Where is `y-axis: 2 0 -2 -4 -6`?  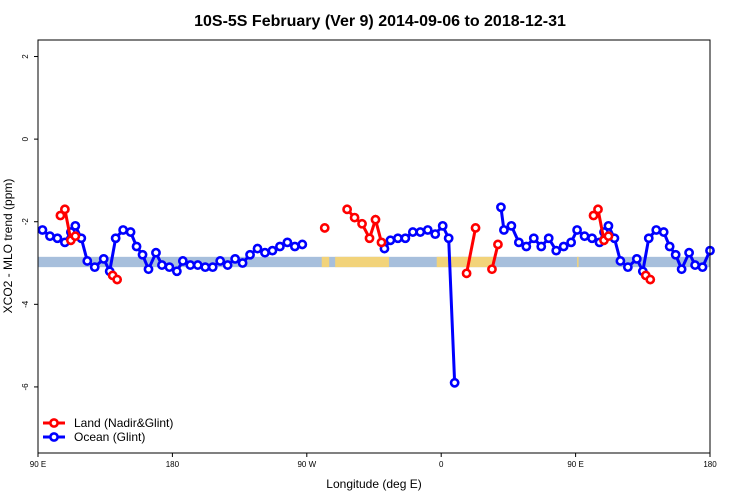 y-axis: 2 0 -2 -4 -6 is located at coordinates (29, 222).